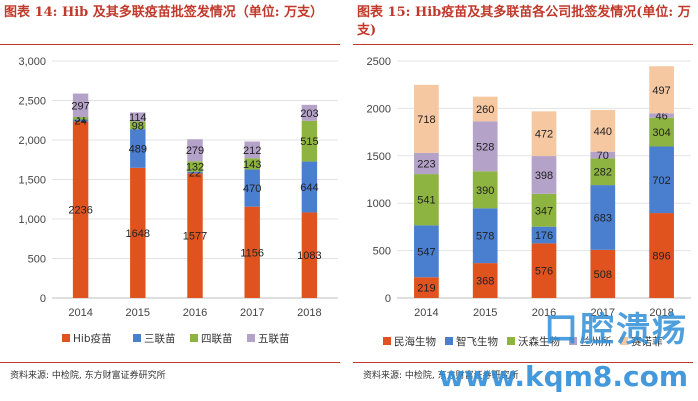  Describe the element at coordinates (603, 156) in the screenshot. I see `data-label: 70` at that location.